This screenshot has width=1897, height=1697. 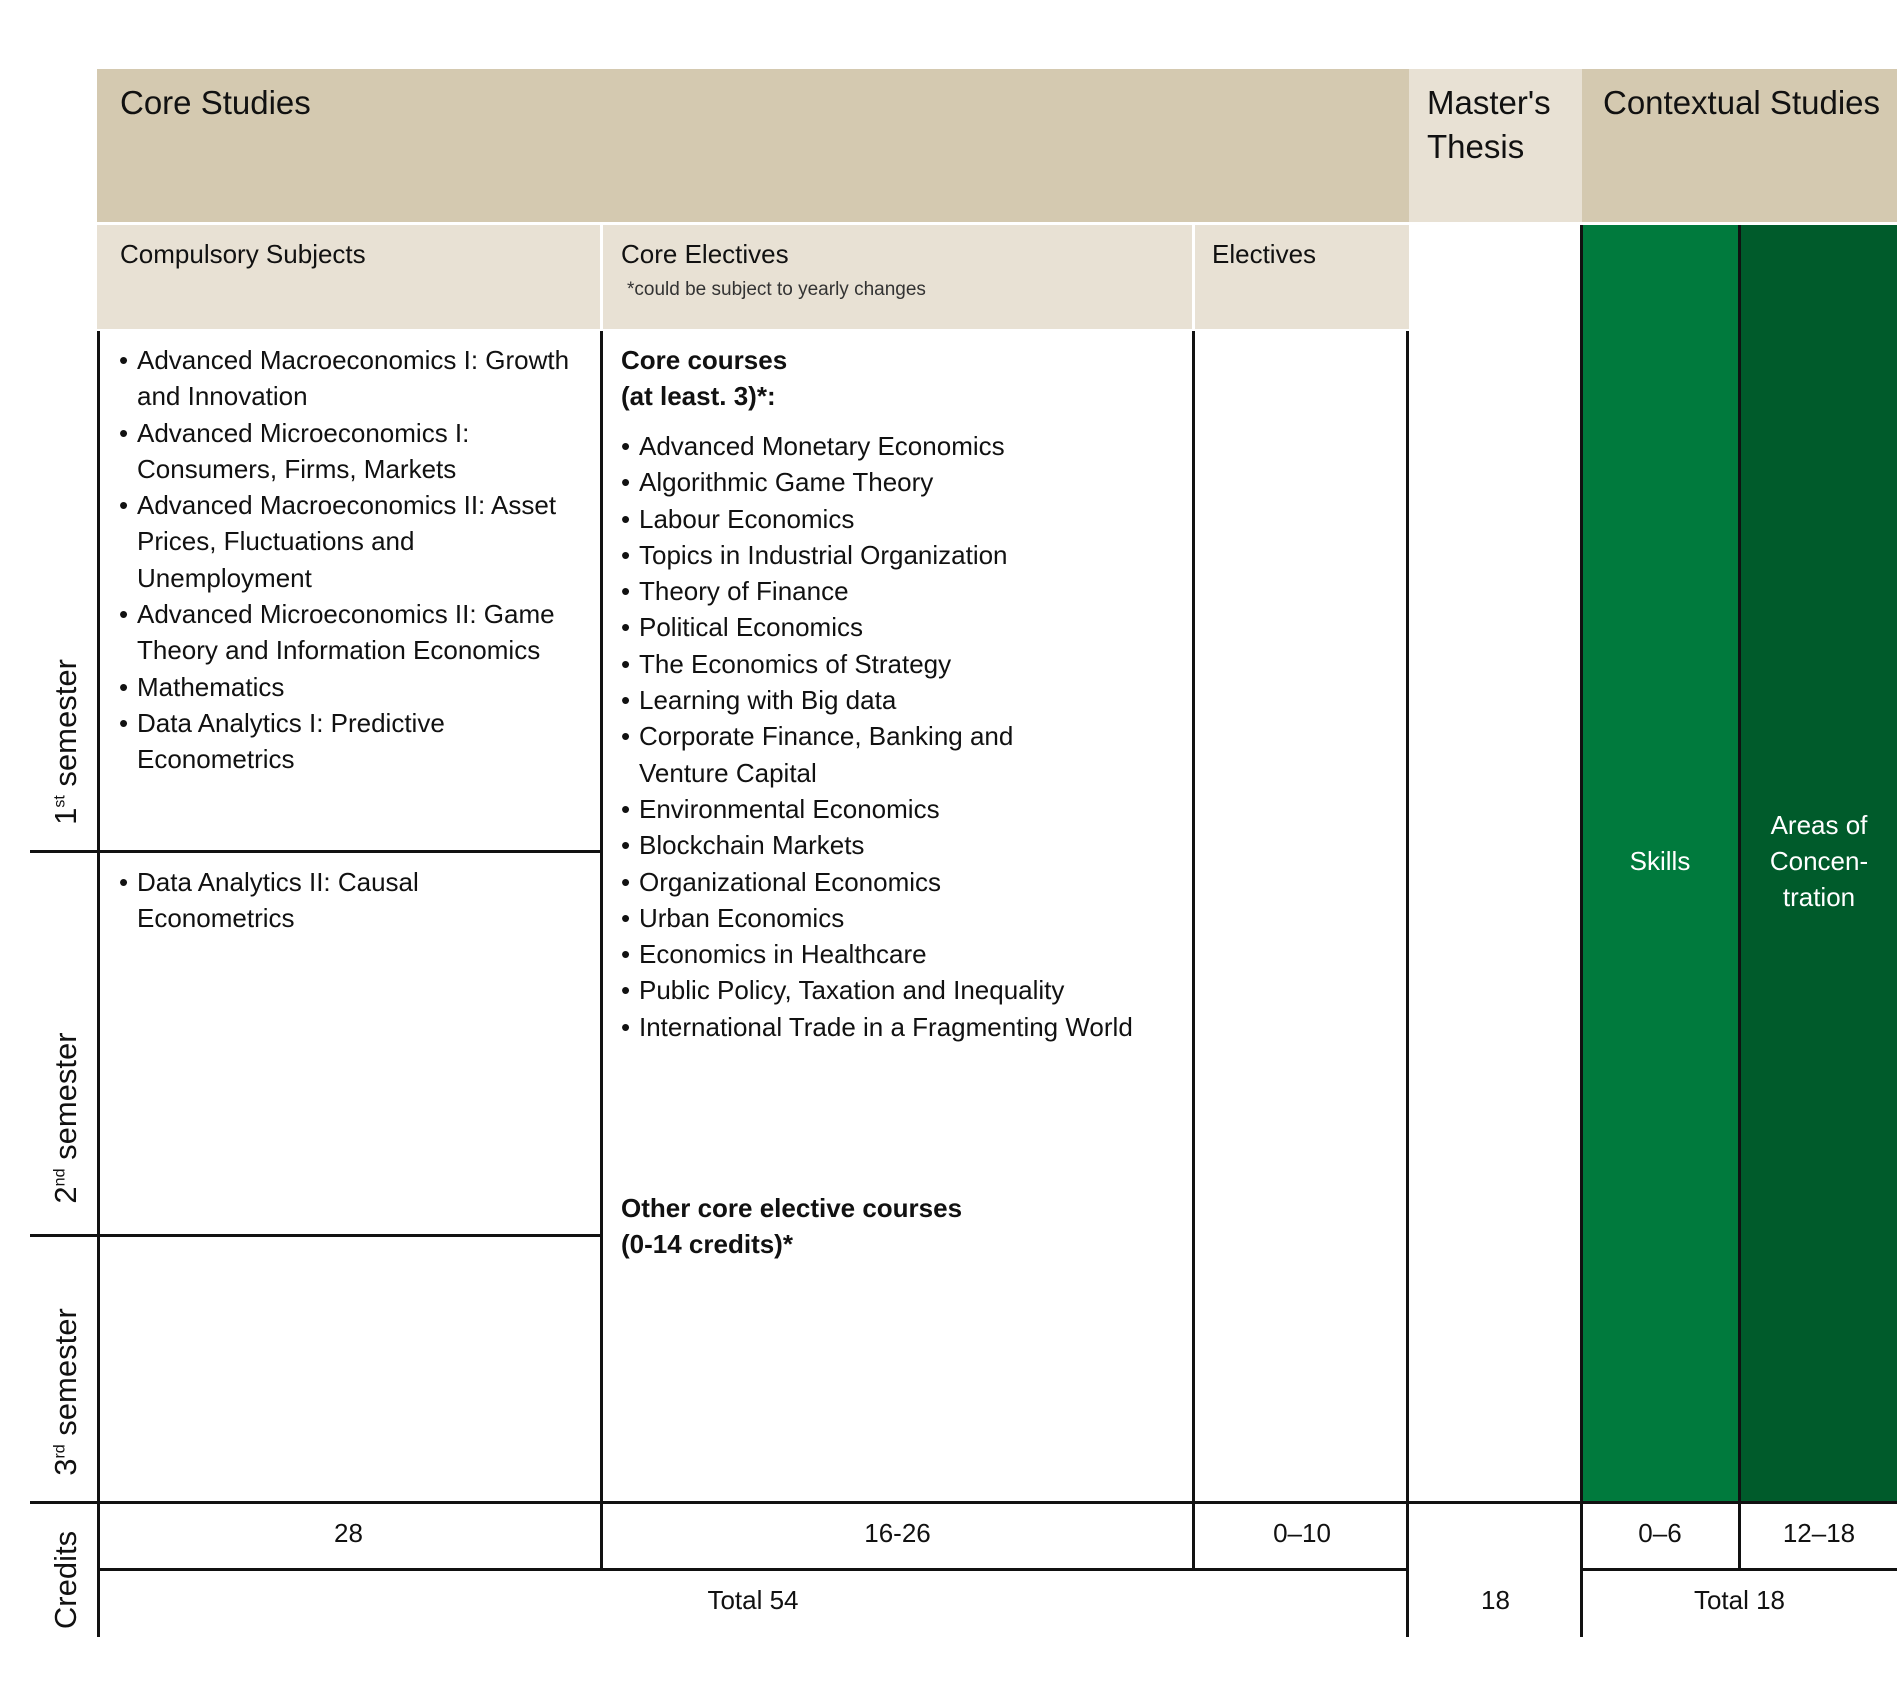 What do you see at coordinates (1738, 1569) in the screenshot?
I see `divider-credits-middle-right` at bounding box center [1738, 1569].